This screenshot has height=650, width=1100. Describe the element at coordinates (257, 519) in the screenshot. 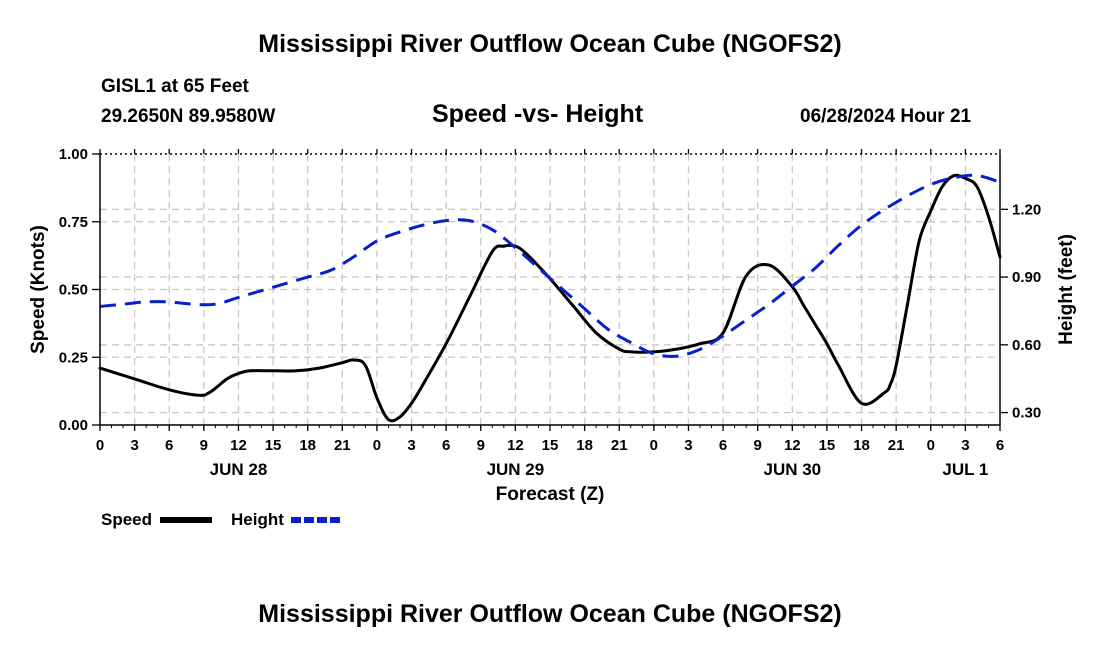

I see `legend-label-height: Height` at that location.